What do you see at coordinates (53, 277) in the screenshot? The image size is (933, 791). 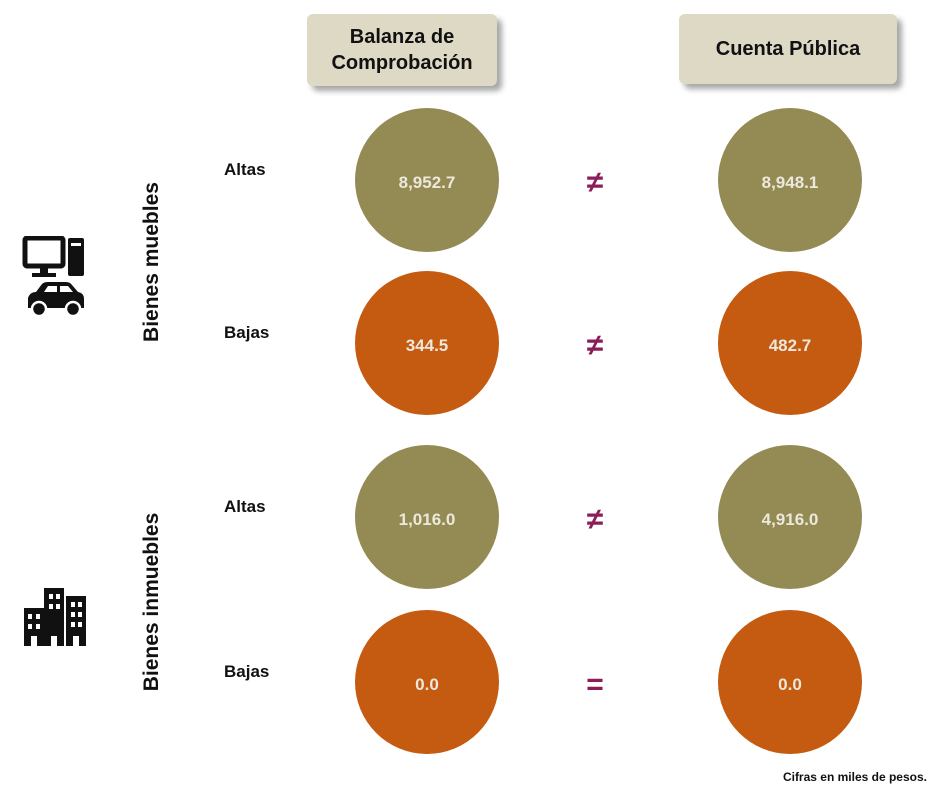 I see `furniture-icon` at bounding box center [53, 277].